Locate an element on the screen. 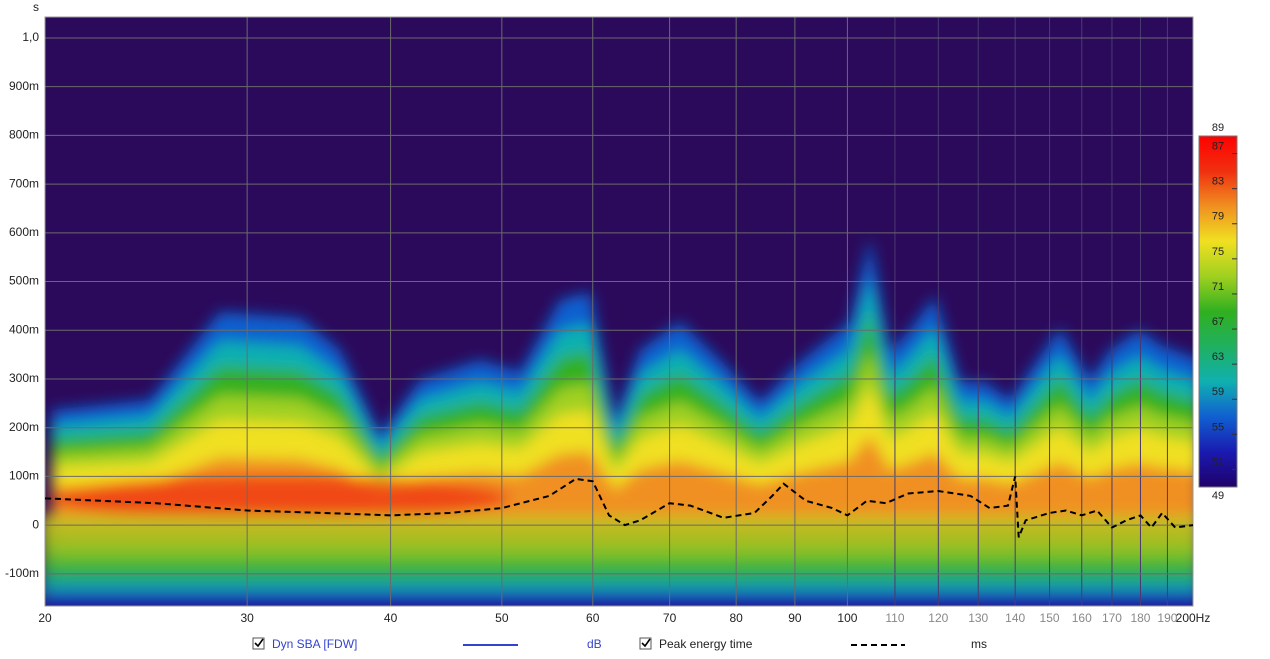  colorbar-tick-label: 79 is located at coordinates (1218, 217).